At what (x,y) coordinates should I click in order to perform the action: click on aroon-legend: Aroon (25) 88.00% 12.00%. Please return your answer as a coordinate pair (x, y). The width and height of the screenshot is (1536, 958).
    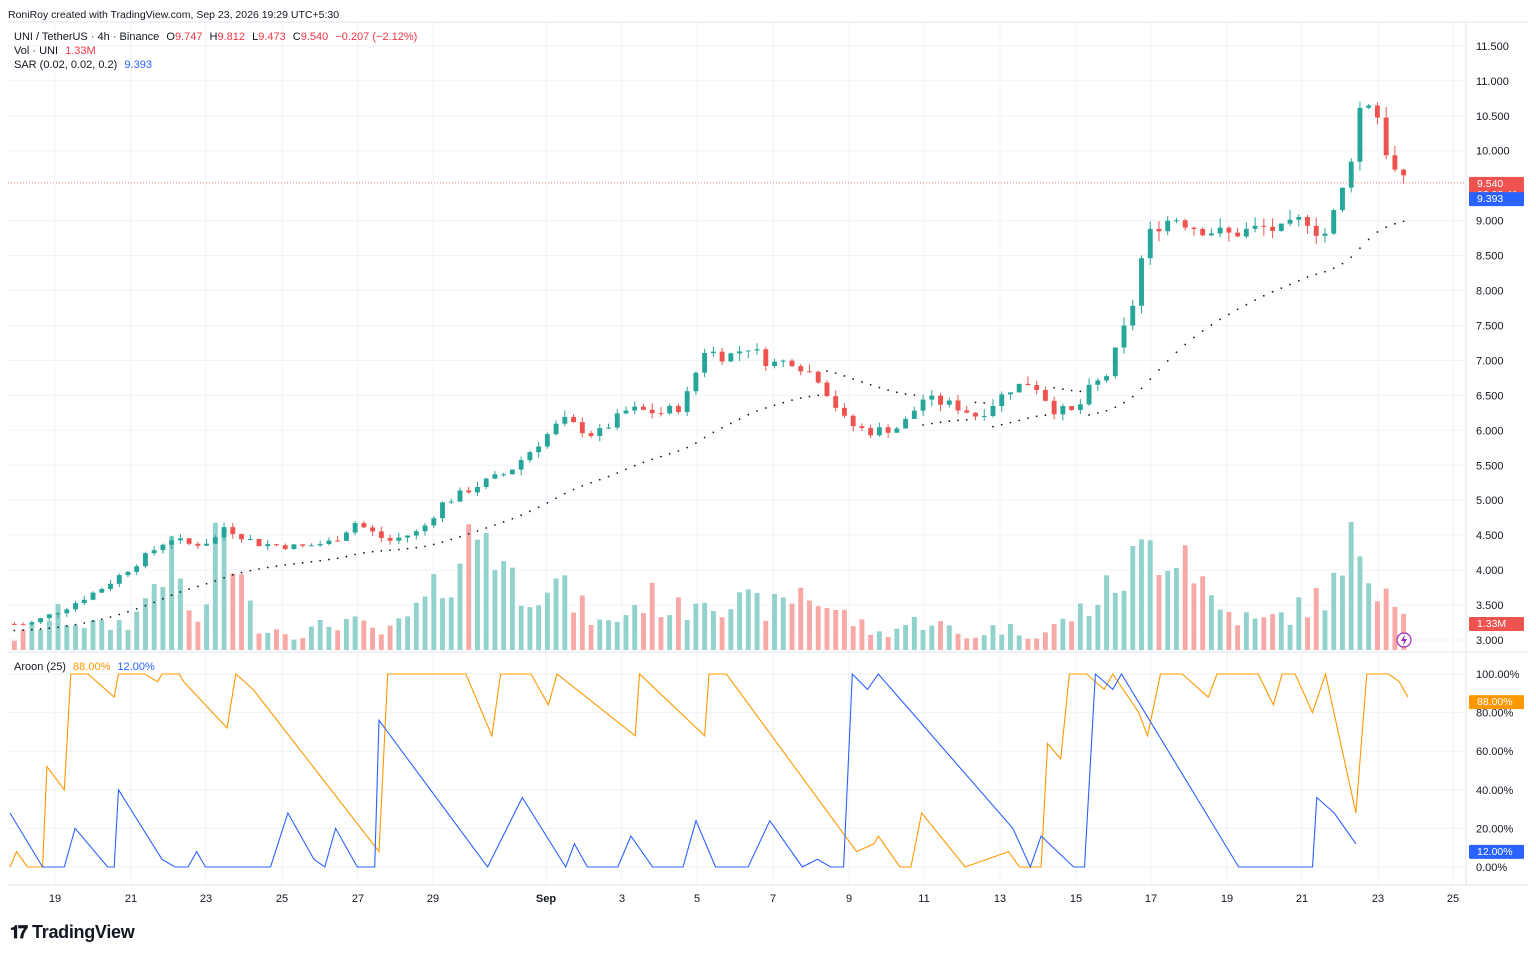
    Looking at the image, I should click on (84, 667).